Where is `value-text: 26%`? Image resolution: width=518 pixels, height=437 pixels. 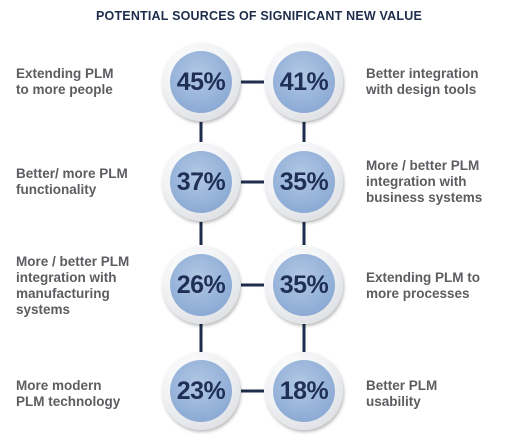
value-text: 26% is located at coordinates (201, 284).